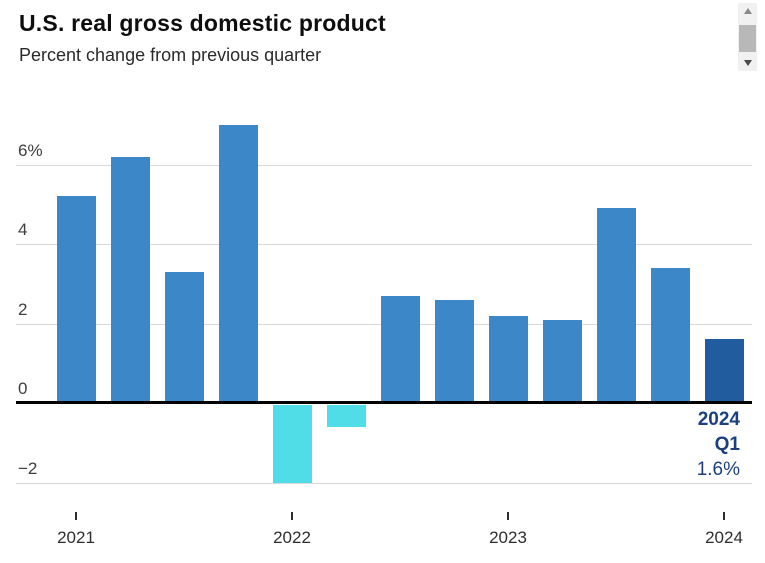 This screenshot has width=765, height=563. I want to click on x-axis-tick-2024, so click(724, 516).